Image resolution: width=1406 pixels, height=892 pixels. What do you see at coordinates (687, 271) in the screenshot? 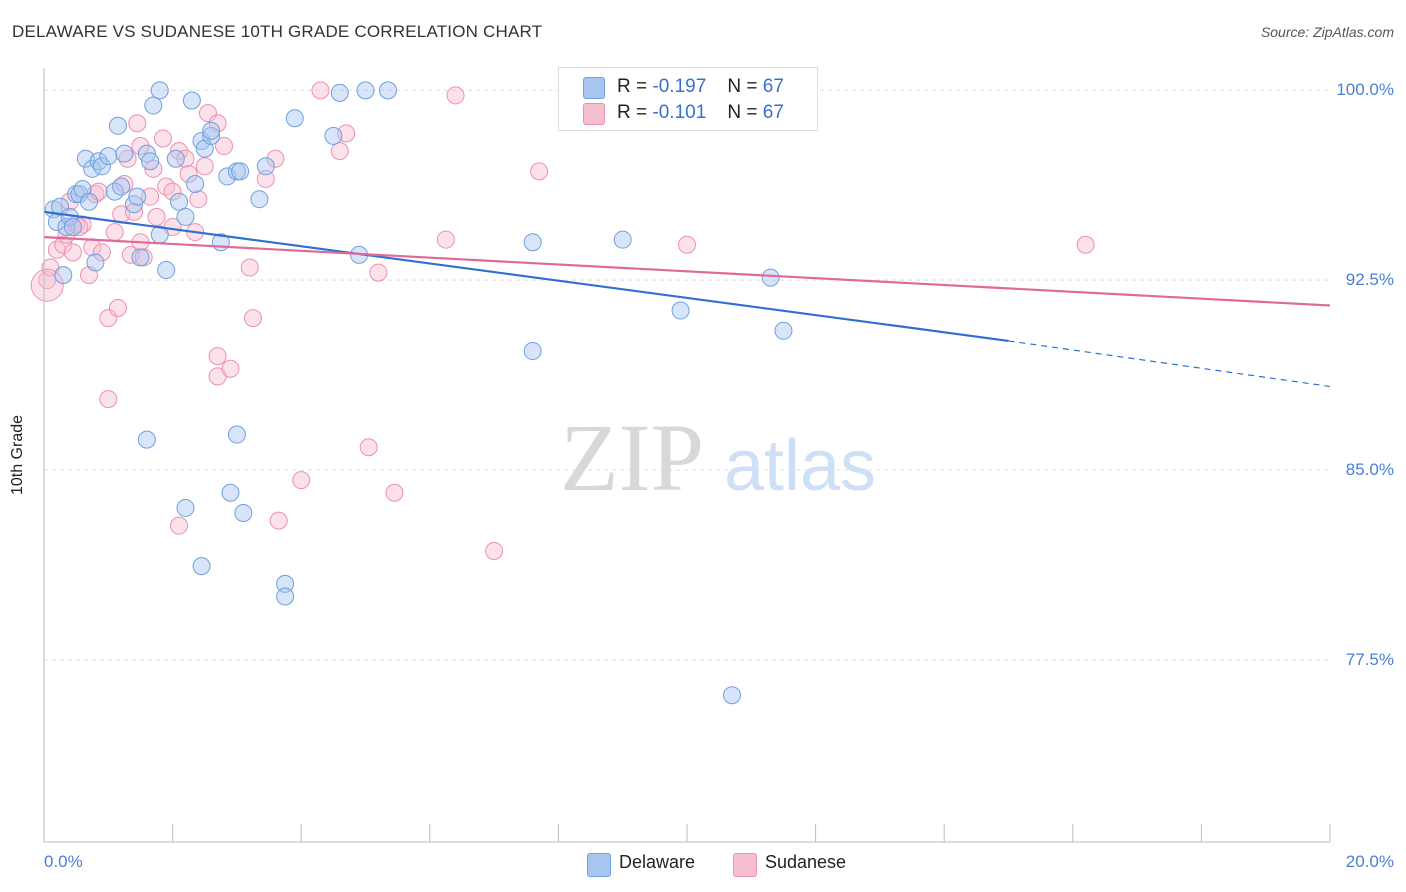
I see `sudanese-trend-line` at bounding box center [687, 271].